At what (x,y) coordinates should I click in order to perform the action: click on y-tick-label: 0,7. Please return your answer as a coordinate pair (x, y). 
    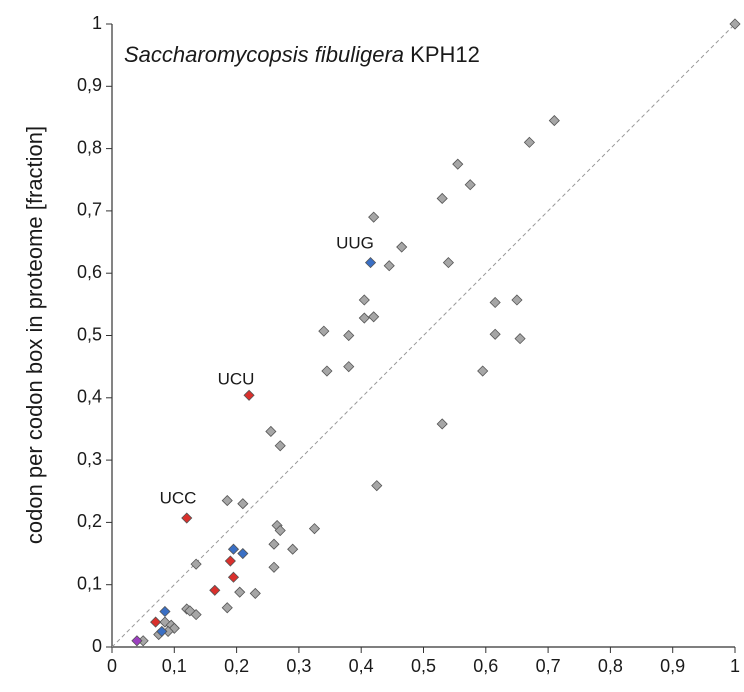
    Looking at the image, I should click on (89, 210).